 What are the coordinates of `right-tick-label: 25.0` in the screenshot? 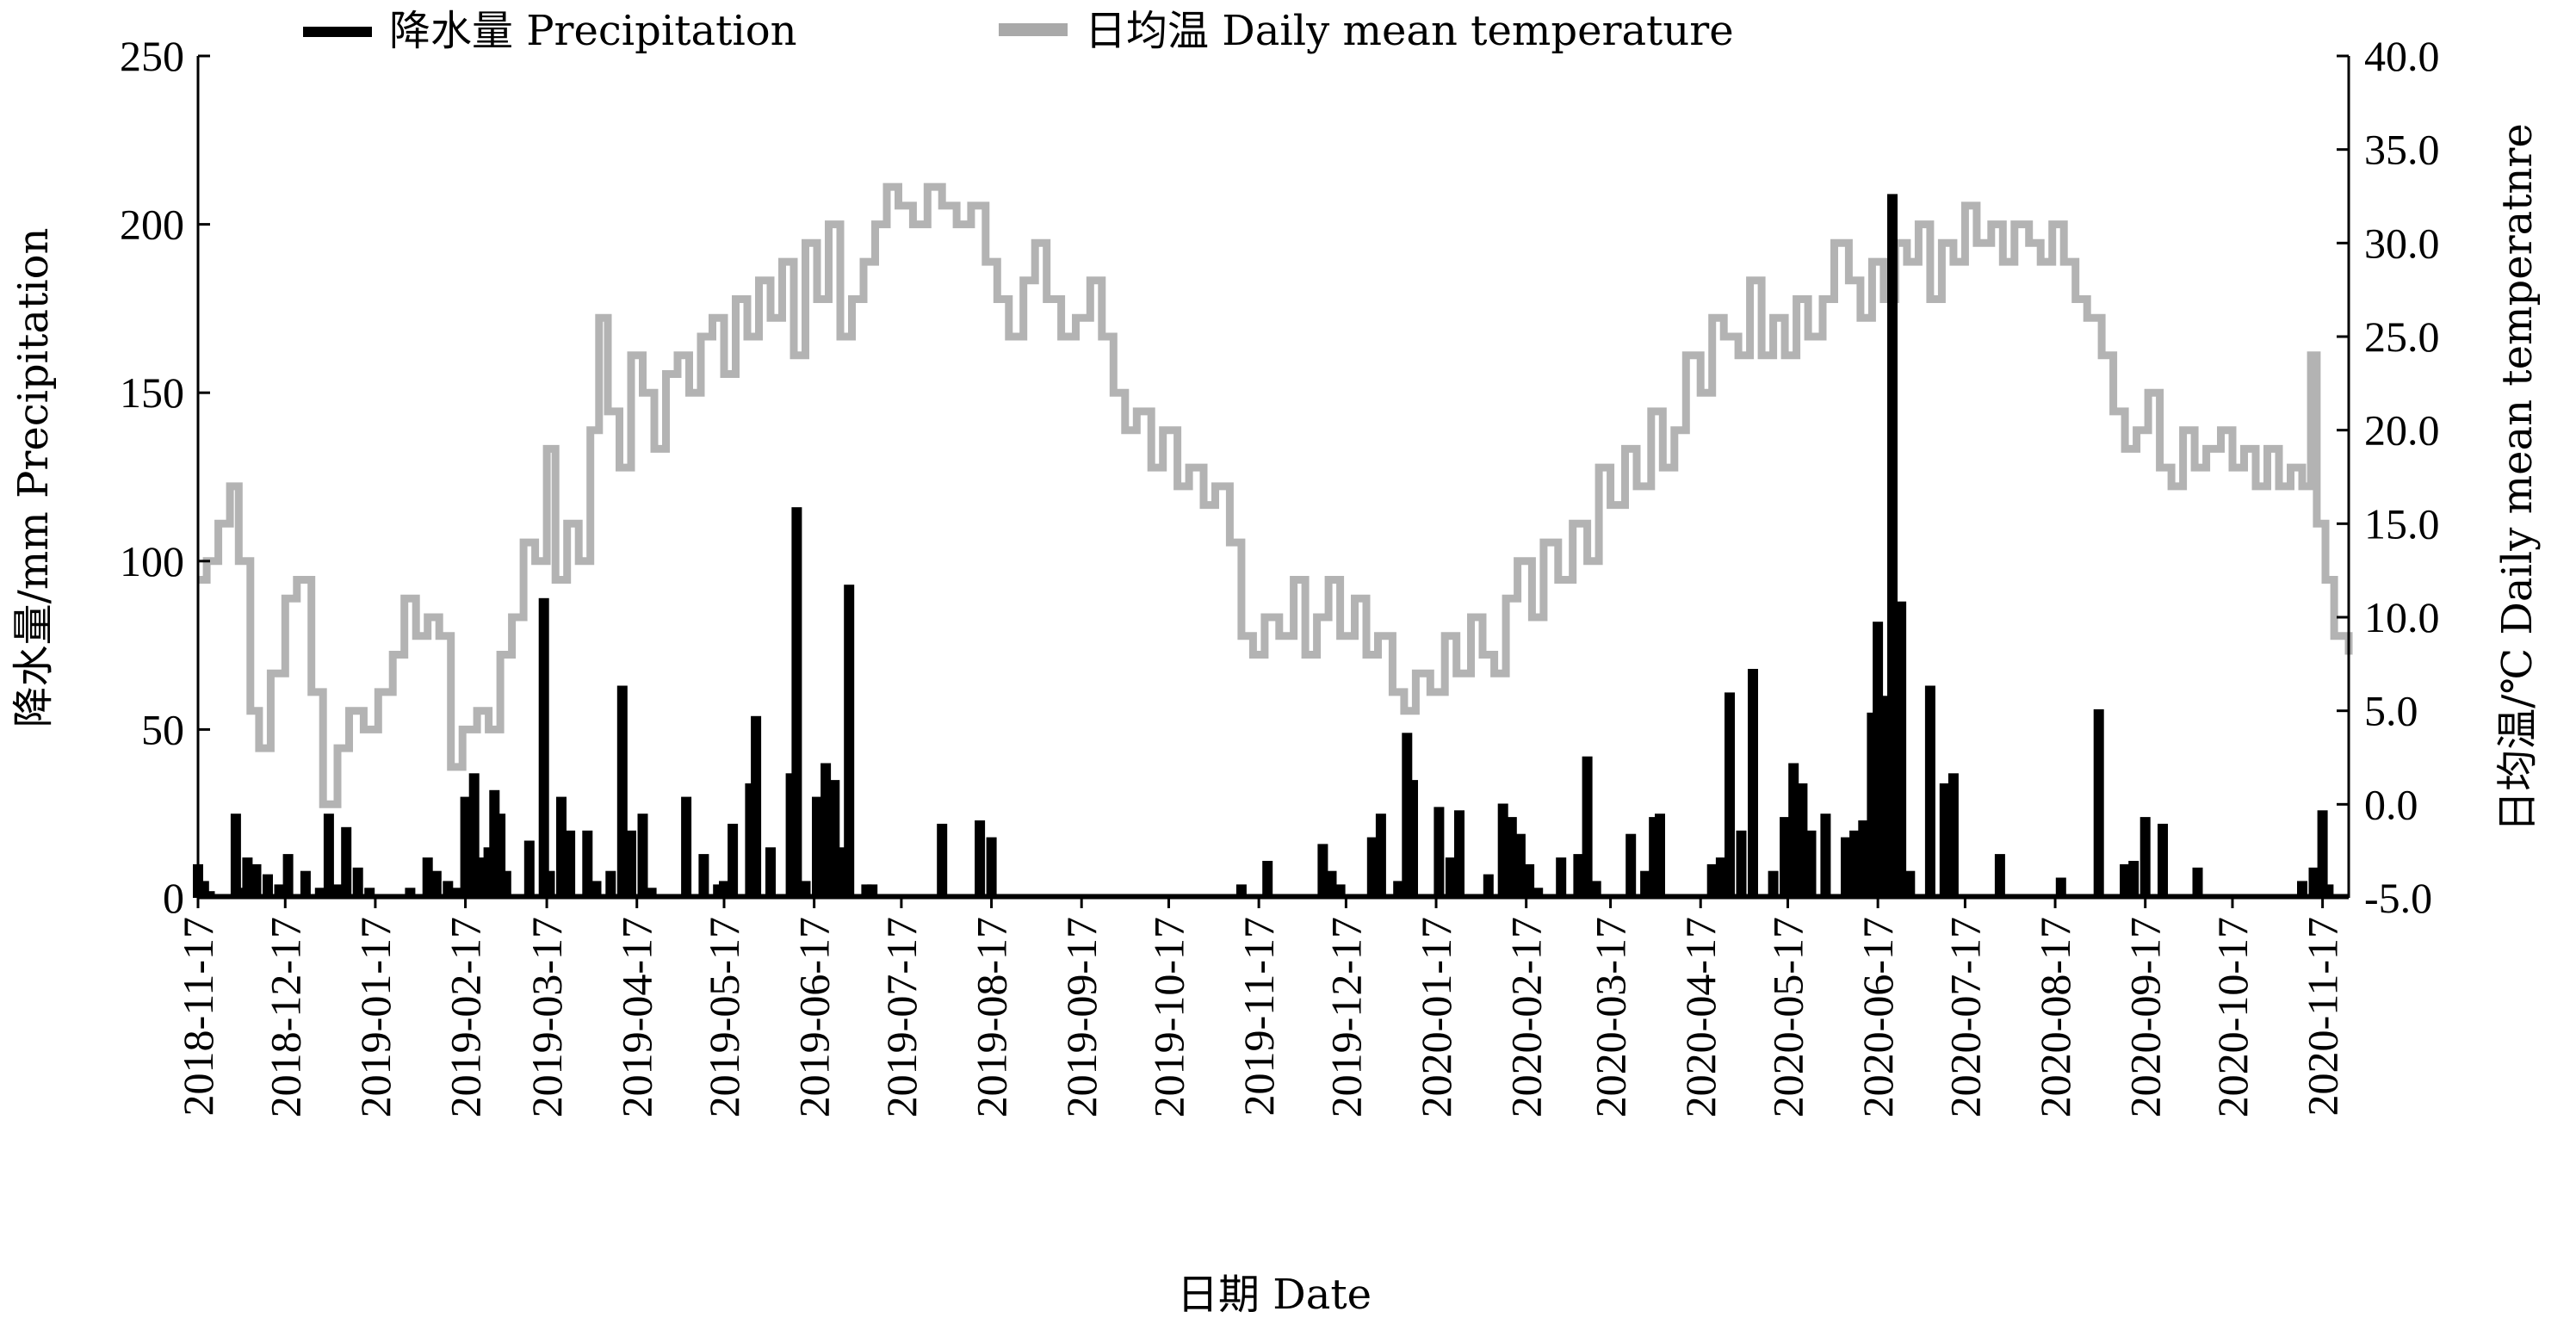 It's located at (2402, 336).